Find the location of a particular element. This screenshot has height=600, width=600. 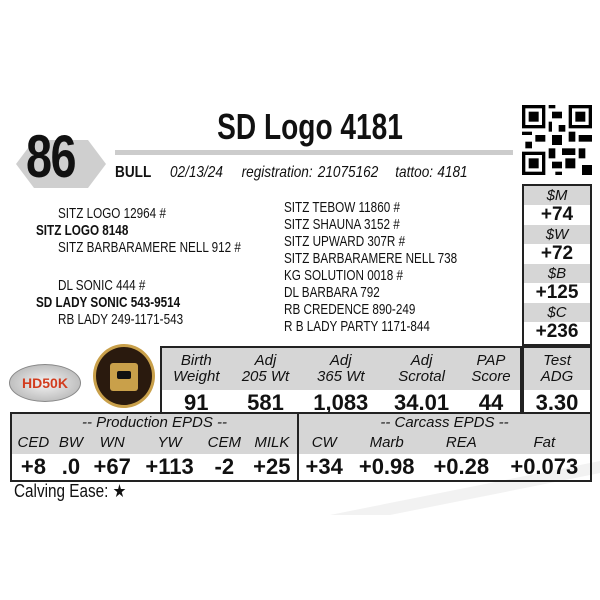

index-b: $B +125 is located at coordinates (557, 283).